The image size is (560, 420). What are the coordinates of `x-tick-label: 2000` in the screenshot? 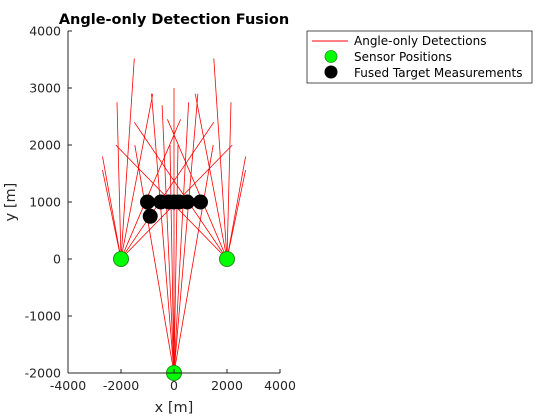 It's located at (227, 385).